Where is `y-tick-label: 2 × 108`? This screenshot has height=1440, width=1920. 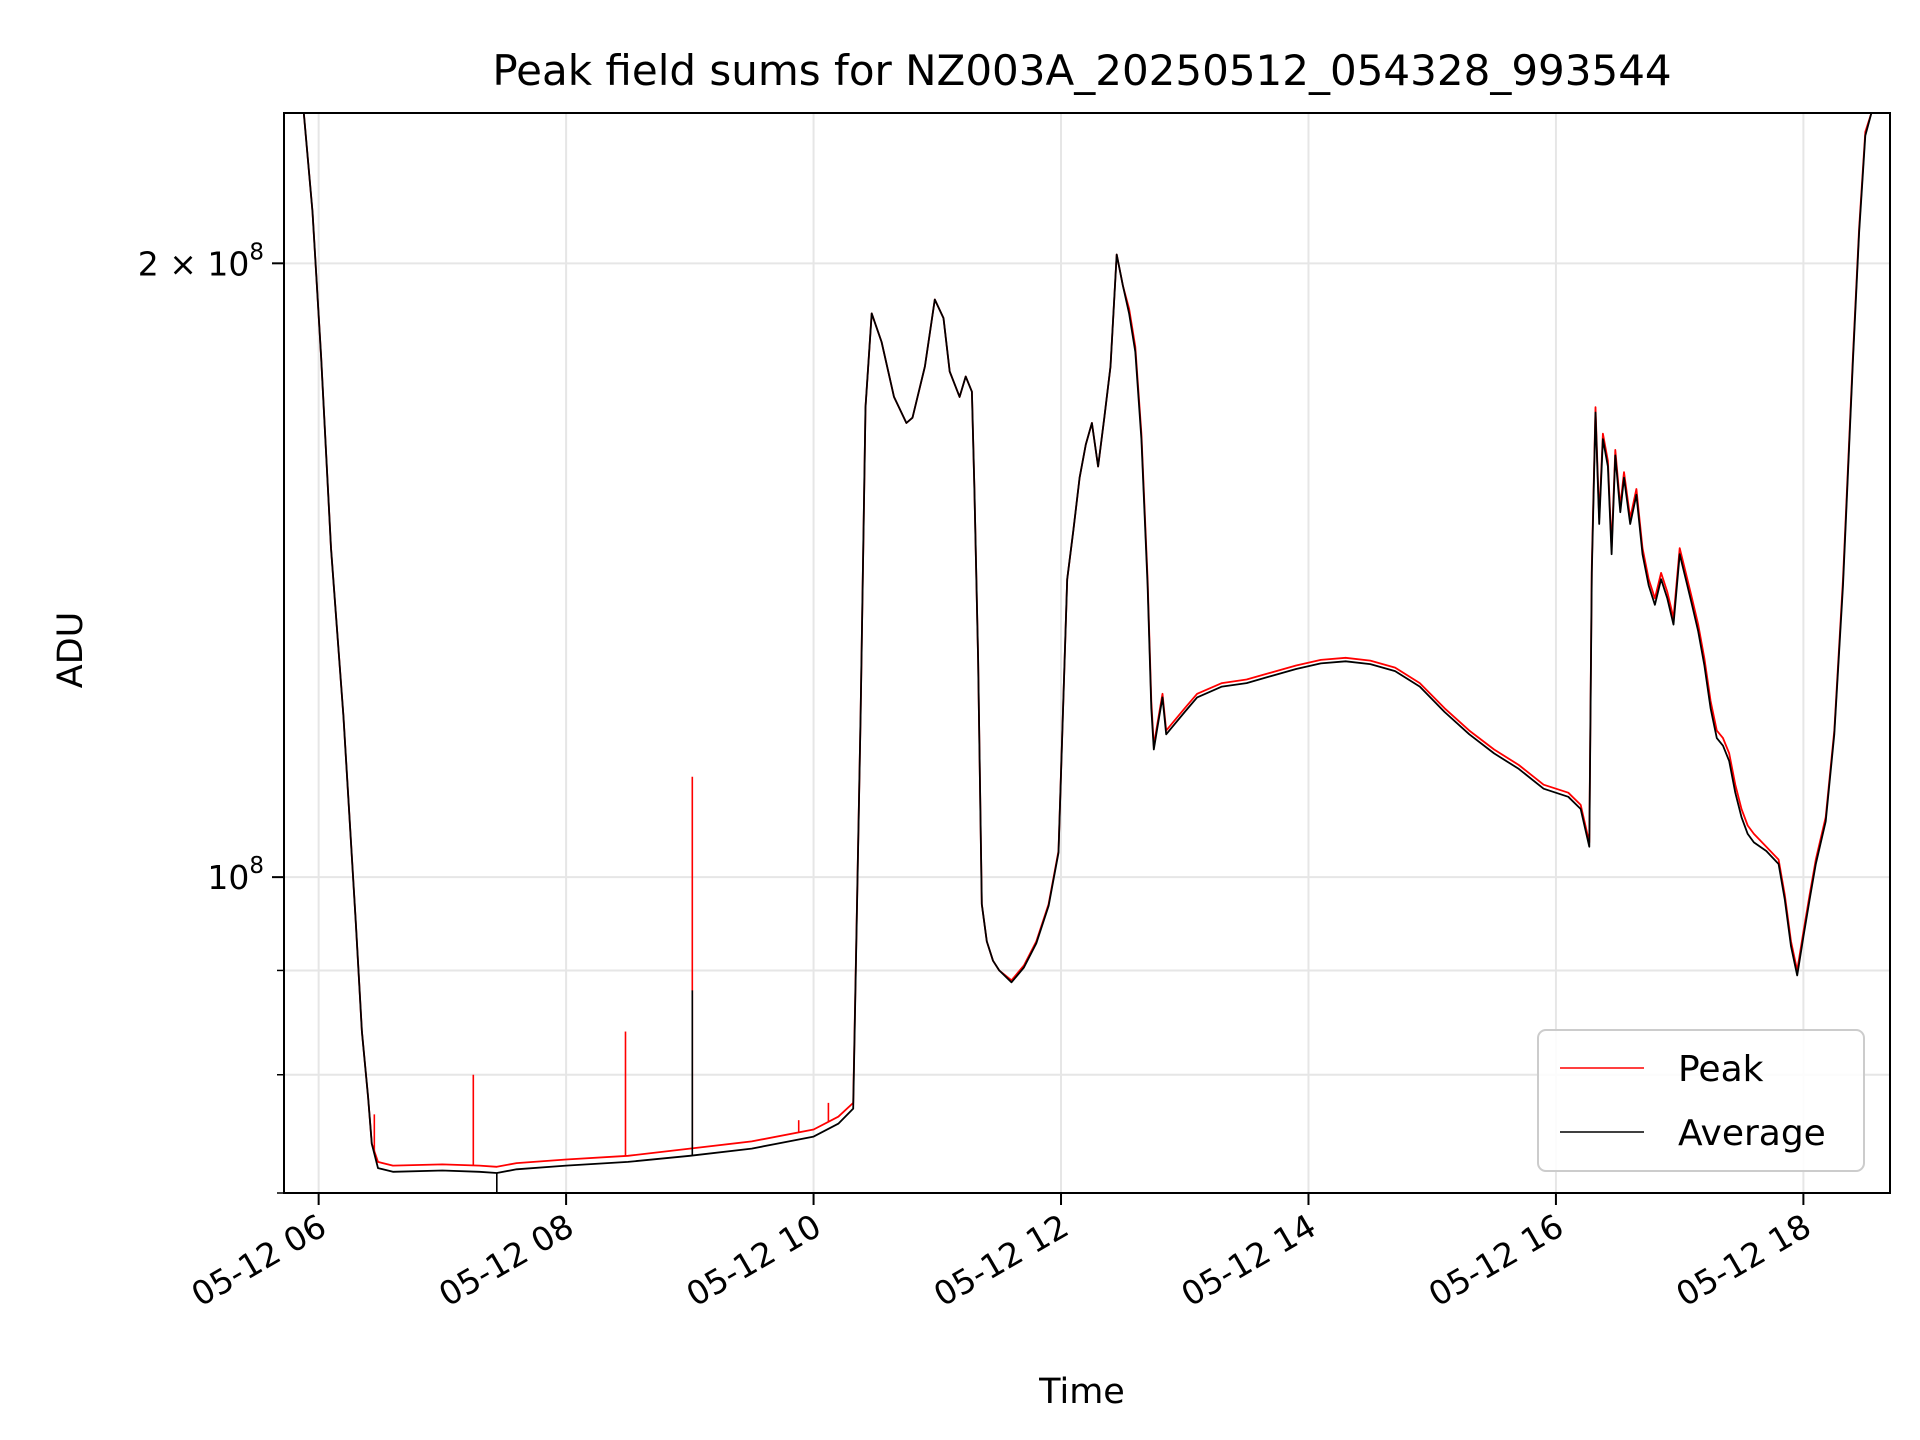 y-tick-label: 2 × 108 is located at coordinates (201, 261).